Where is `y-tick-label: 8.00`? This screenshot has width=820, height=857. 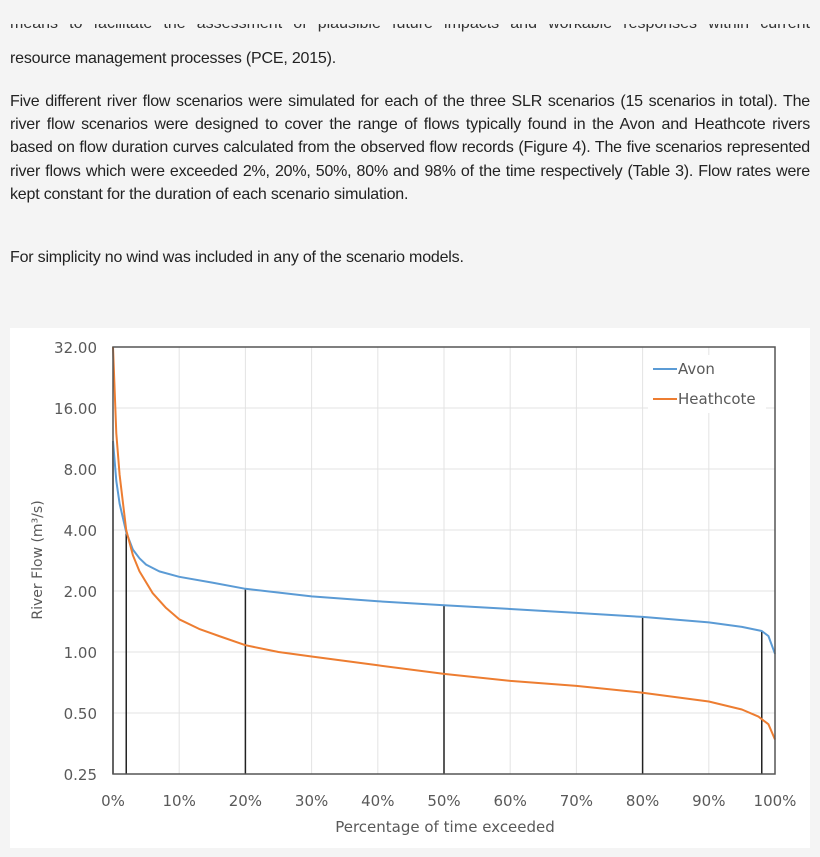
y-tick-label: 8.00 is located at coordinates (80, 470).